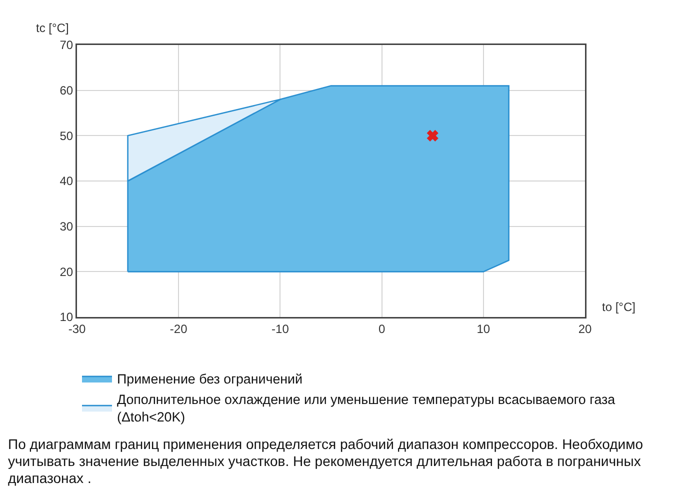  What do you see at coordinates (67, 135) in the screenshot?
I see `y-tick-label: 50` at bounding box center [67, 135].